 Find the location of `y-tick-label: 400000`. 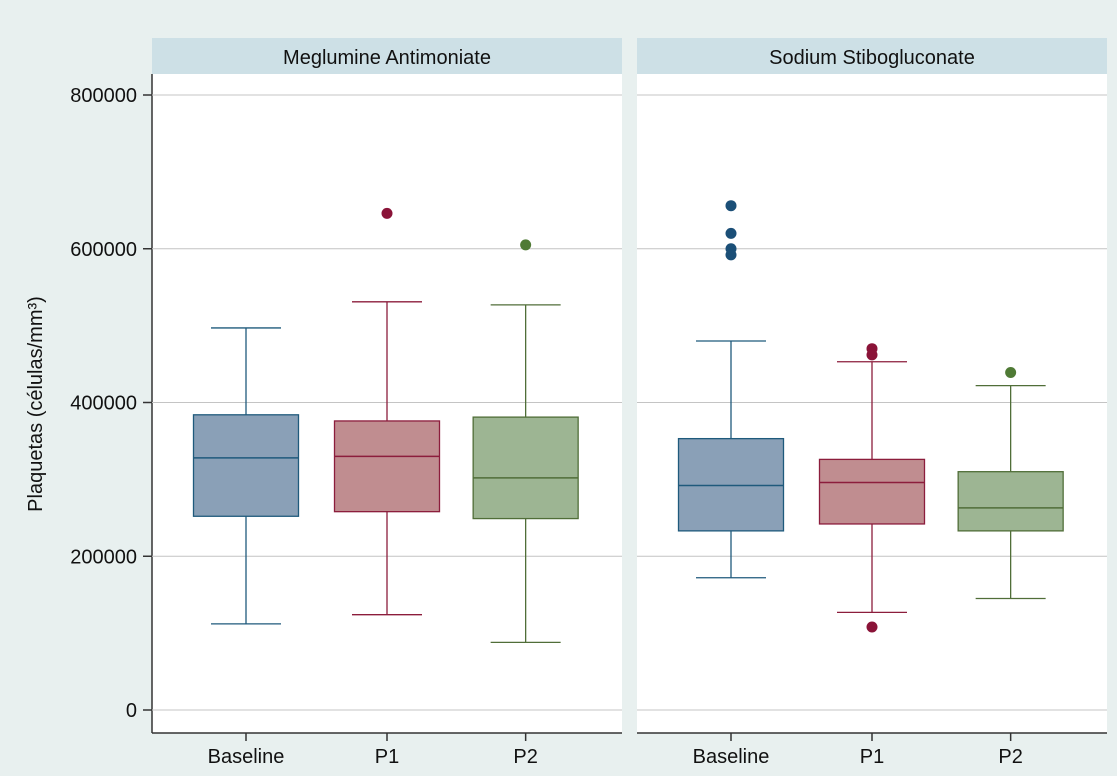

y-tick-label: 400000 is located at coordinates (103, 404).